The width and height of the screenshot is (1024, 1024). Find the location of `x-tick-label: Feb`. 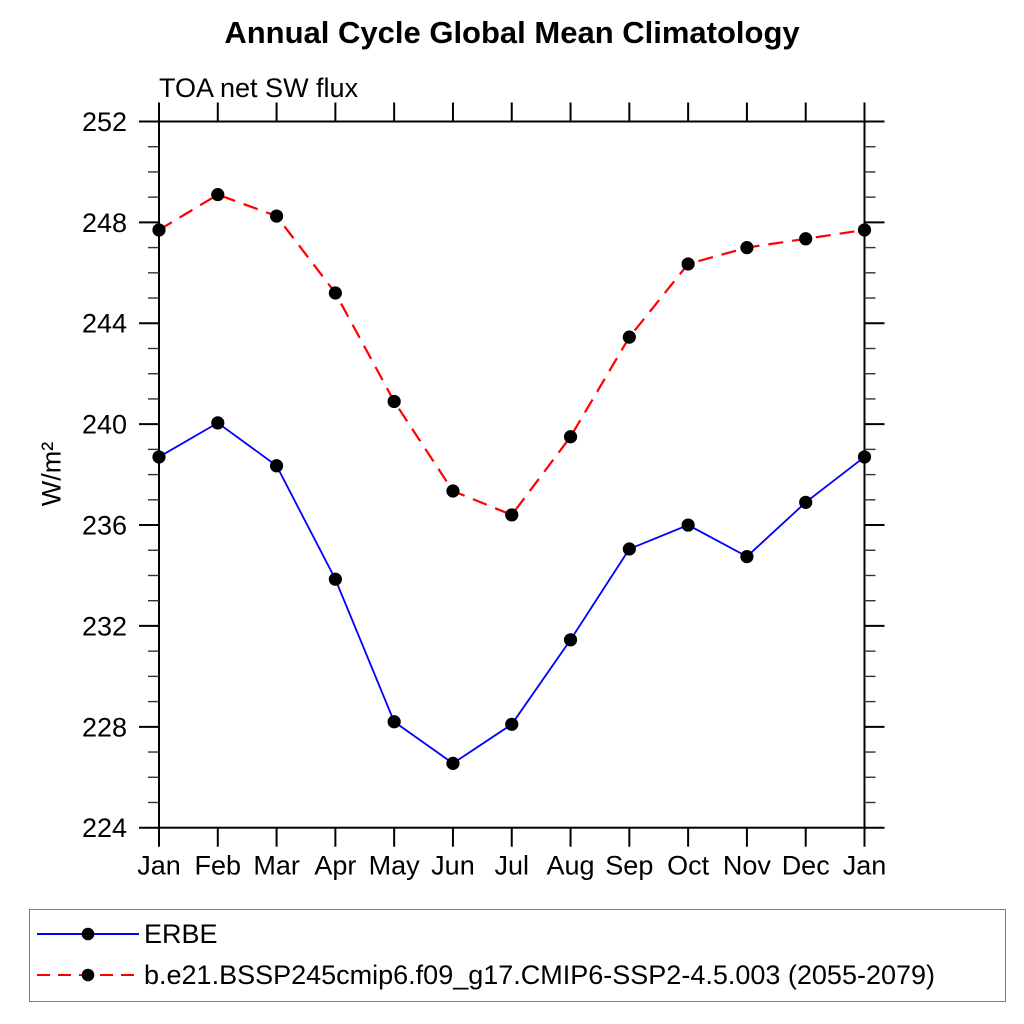

x-tick-label: Feb is located at coordinates (218, 866).